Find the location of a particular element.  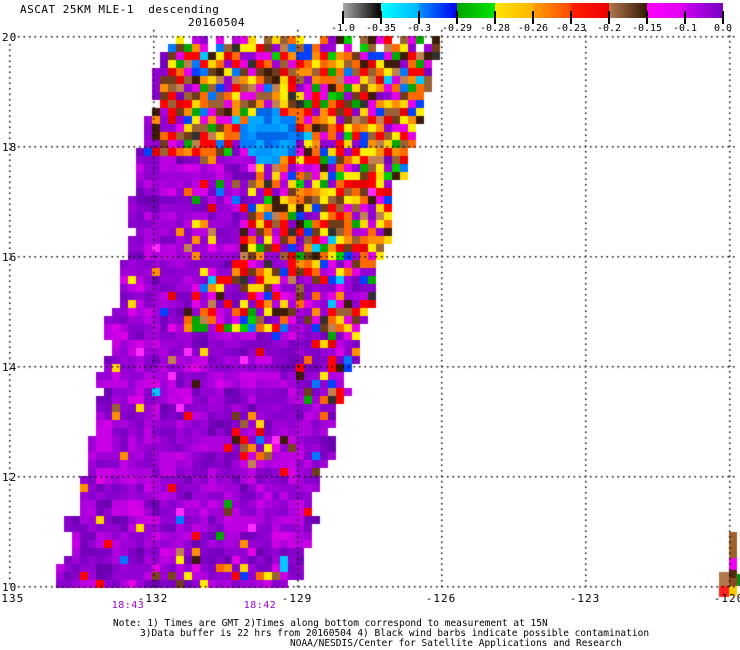

y-tick-label: 20 is located at coordinates (10, 37).